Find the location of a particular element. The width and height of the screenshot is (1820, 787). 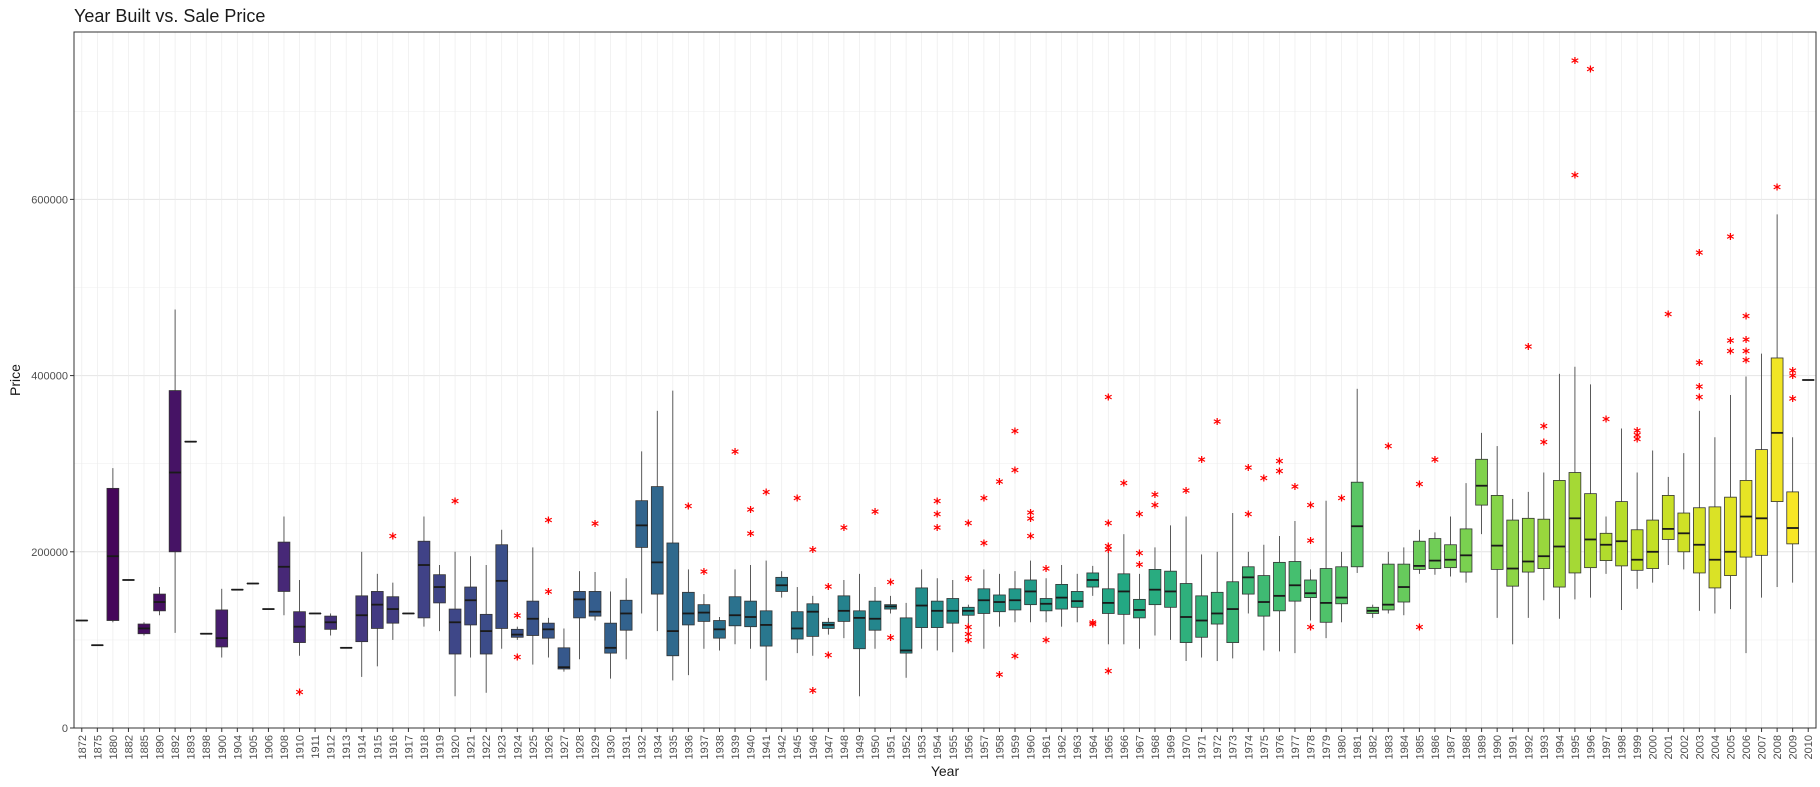

box-1918 is located at coordinates (424, 571).